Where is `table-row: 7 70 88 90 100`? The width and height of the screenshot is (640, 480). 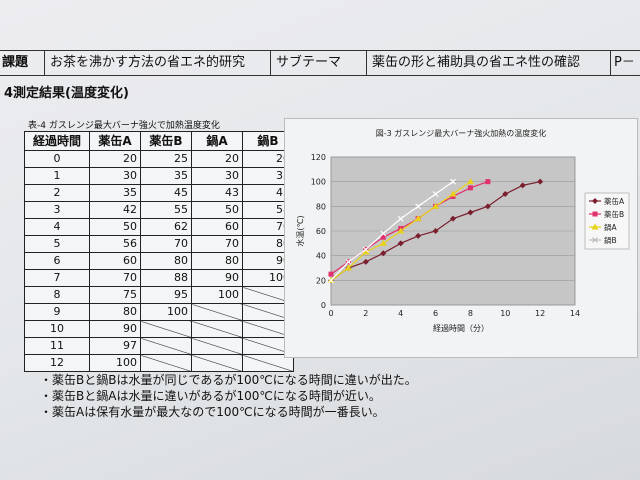
table-row: 7 70 88 90 100 is located at coordinates (159, 278).